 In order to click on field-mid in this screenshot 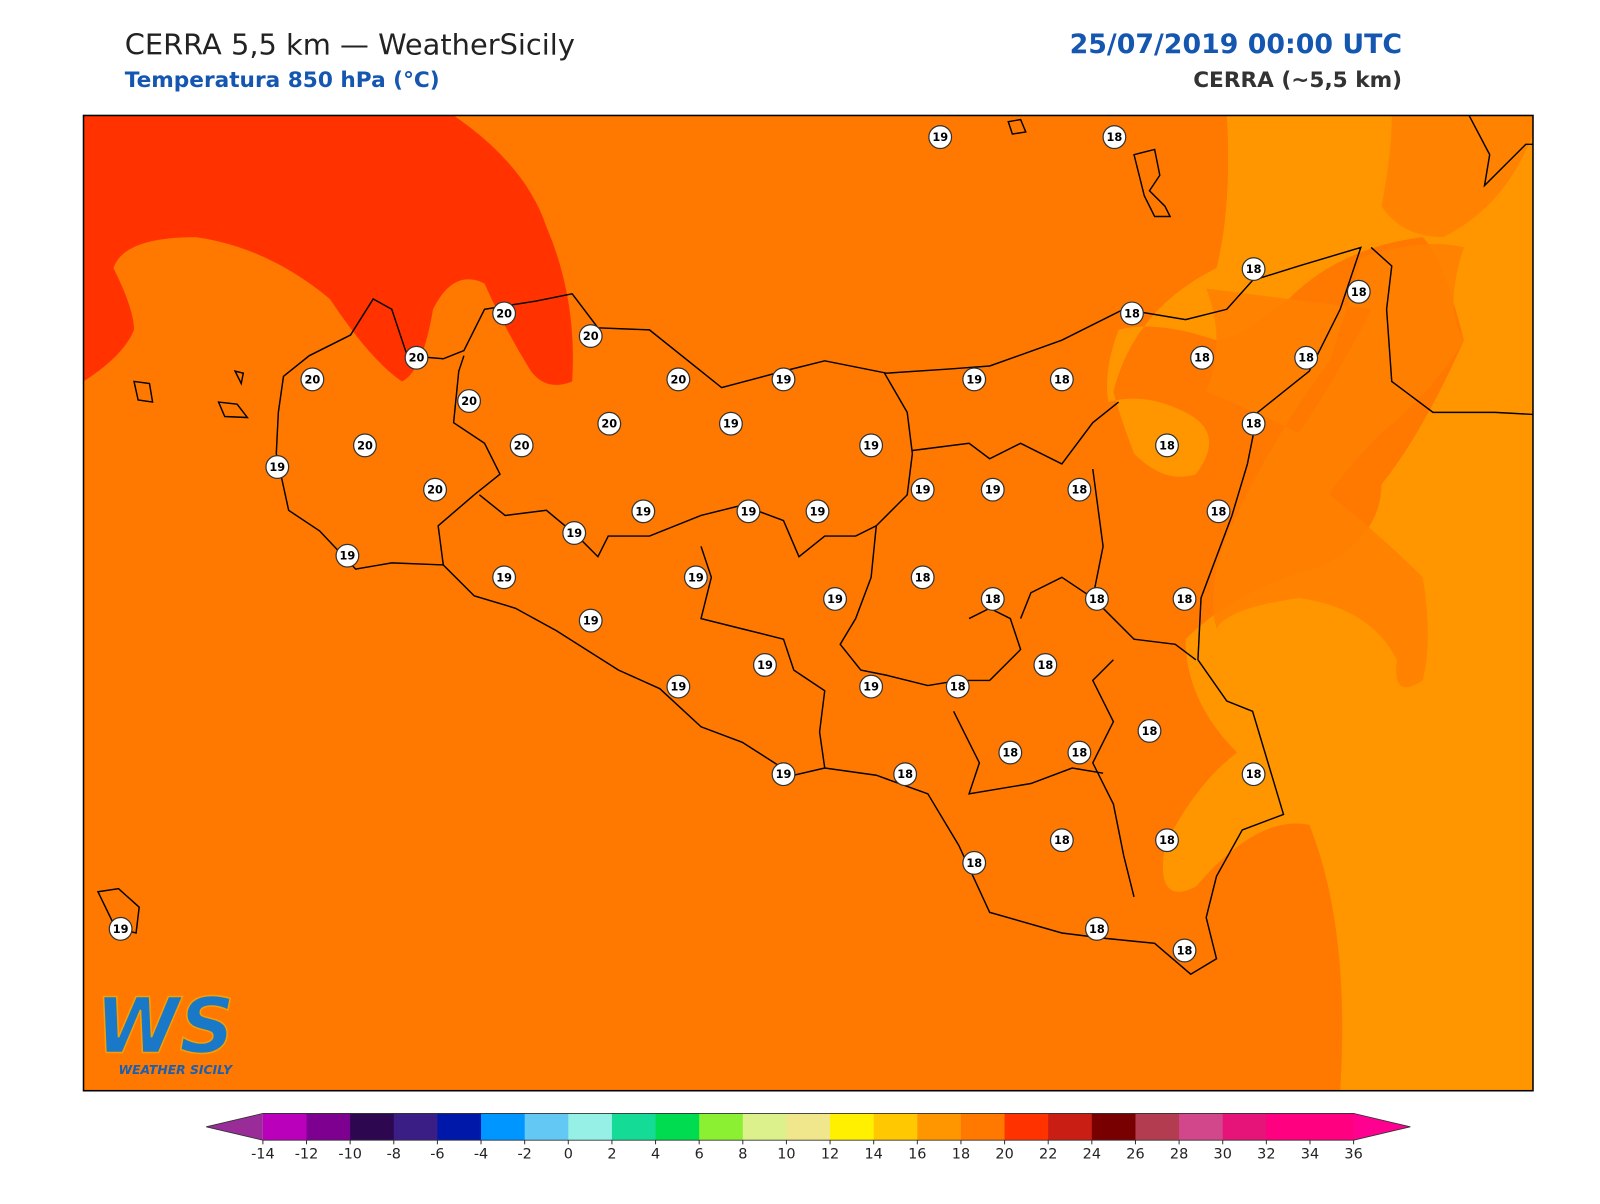, I will do `click(1369, 401)`.